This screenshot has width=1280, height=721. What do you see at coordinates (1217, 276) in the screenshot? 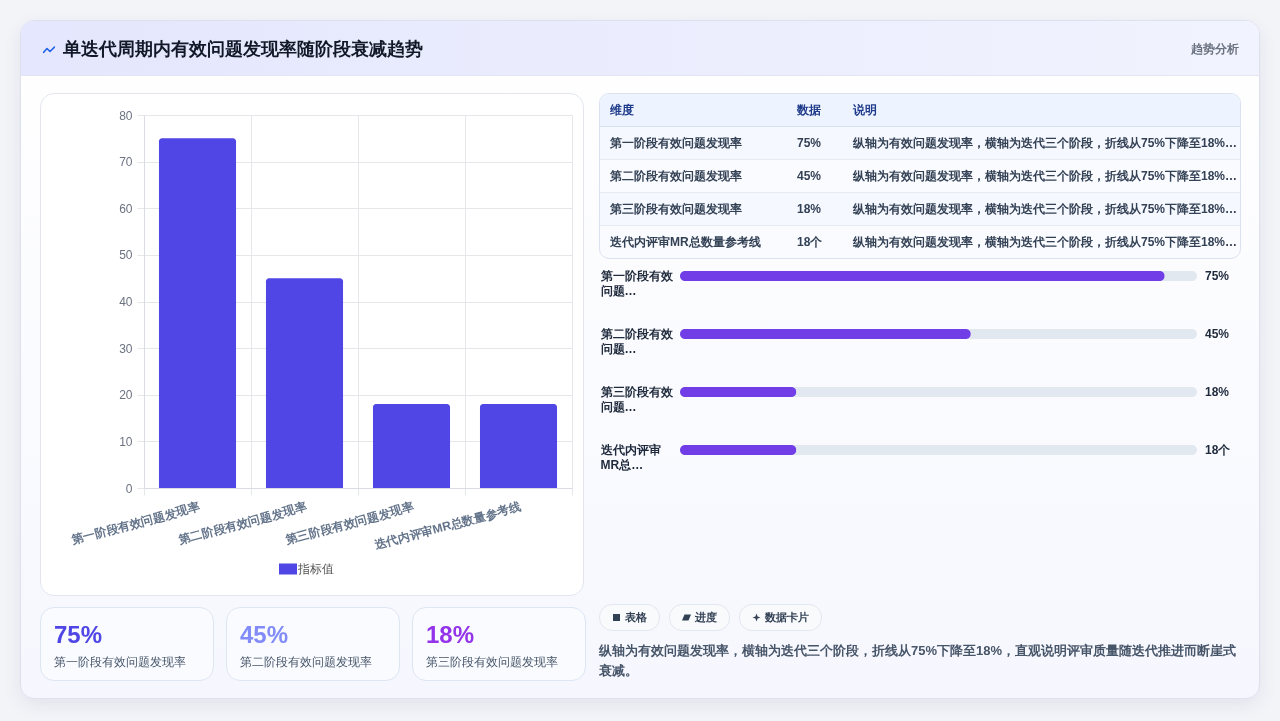
I see `data-label: 75%` at bounding box center [1217, 276].